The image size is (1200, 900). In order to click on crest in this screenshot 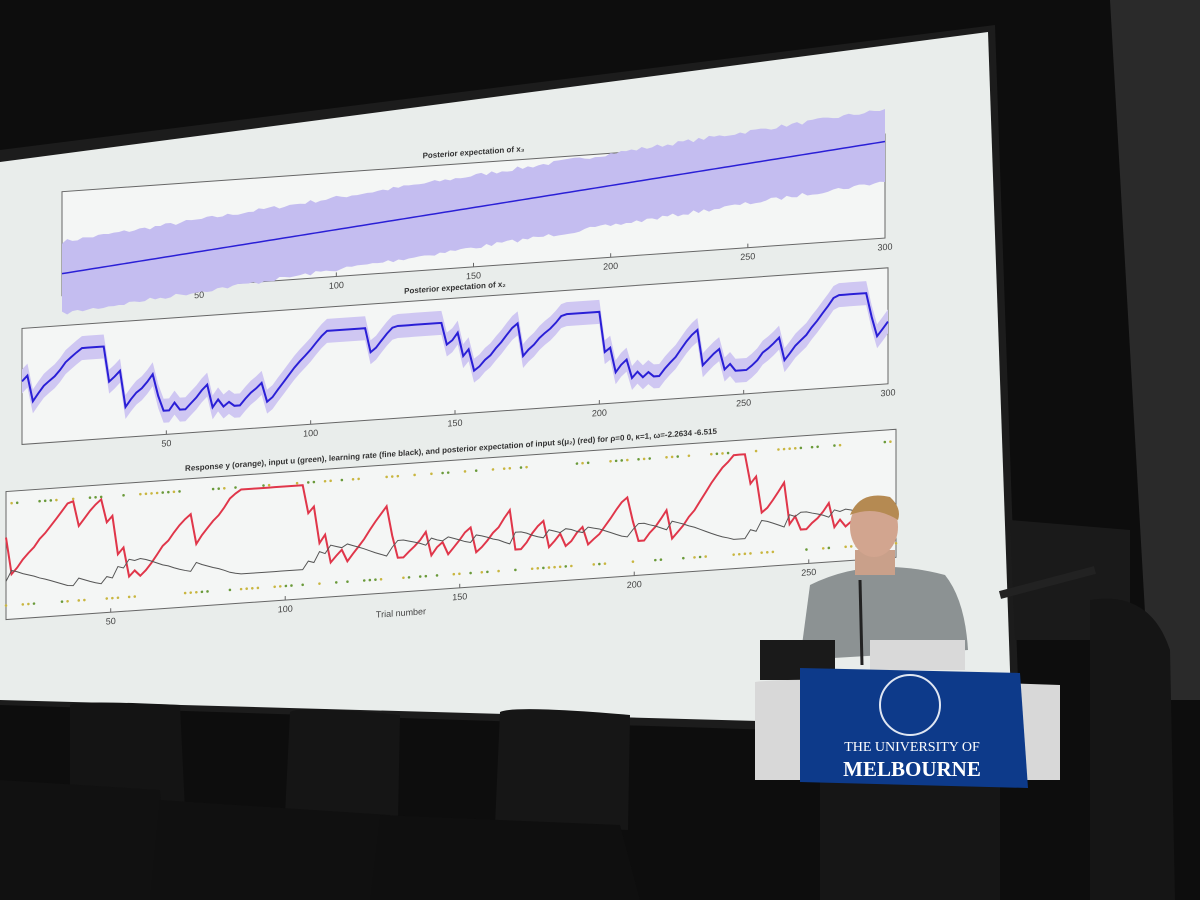, I will do `click(910, 705)`.